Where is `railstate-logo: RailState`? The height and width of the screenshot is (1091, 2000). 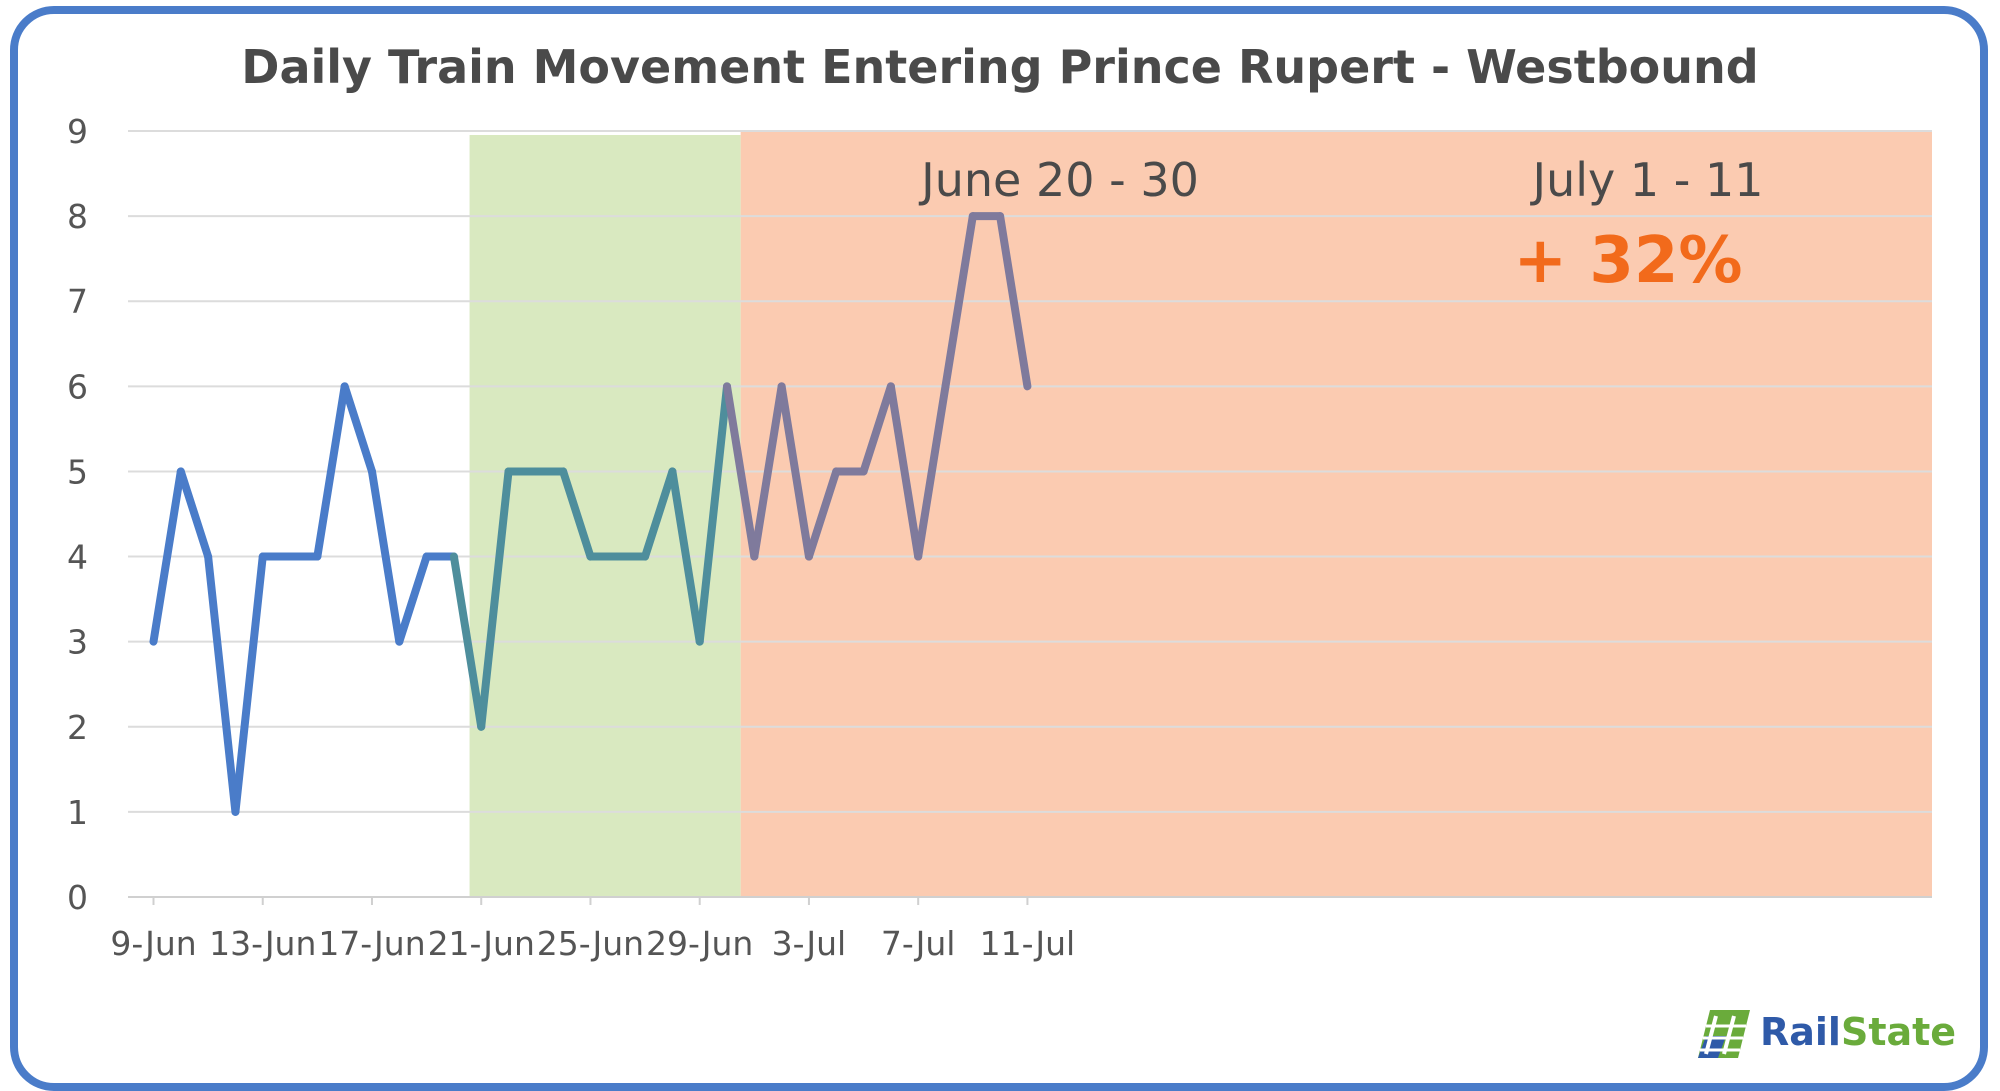
railstate-logo: RailState is located at coordinates (1826, 1034).